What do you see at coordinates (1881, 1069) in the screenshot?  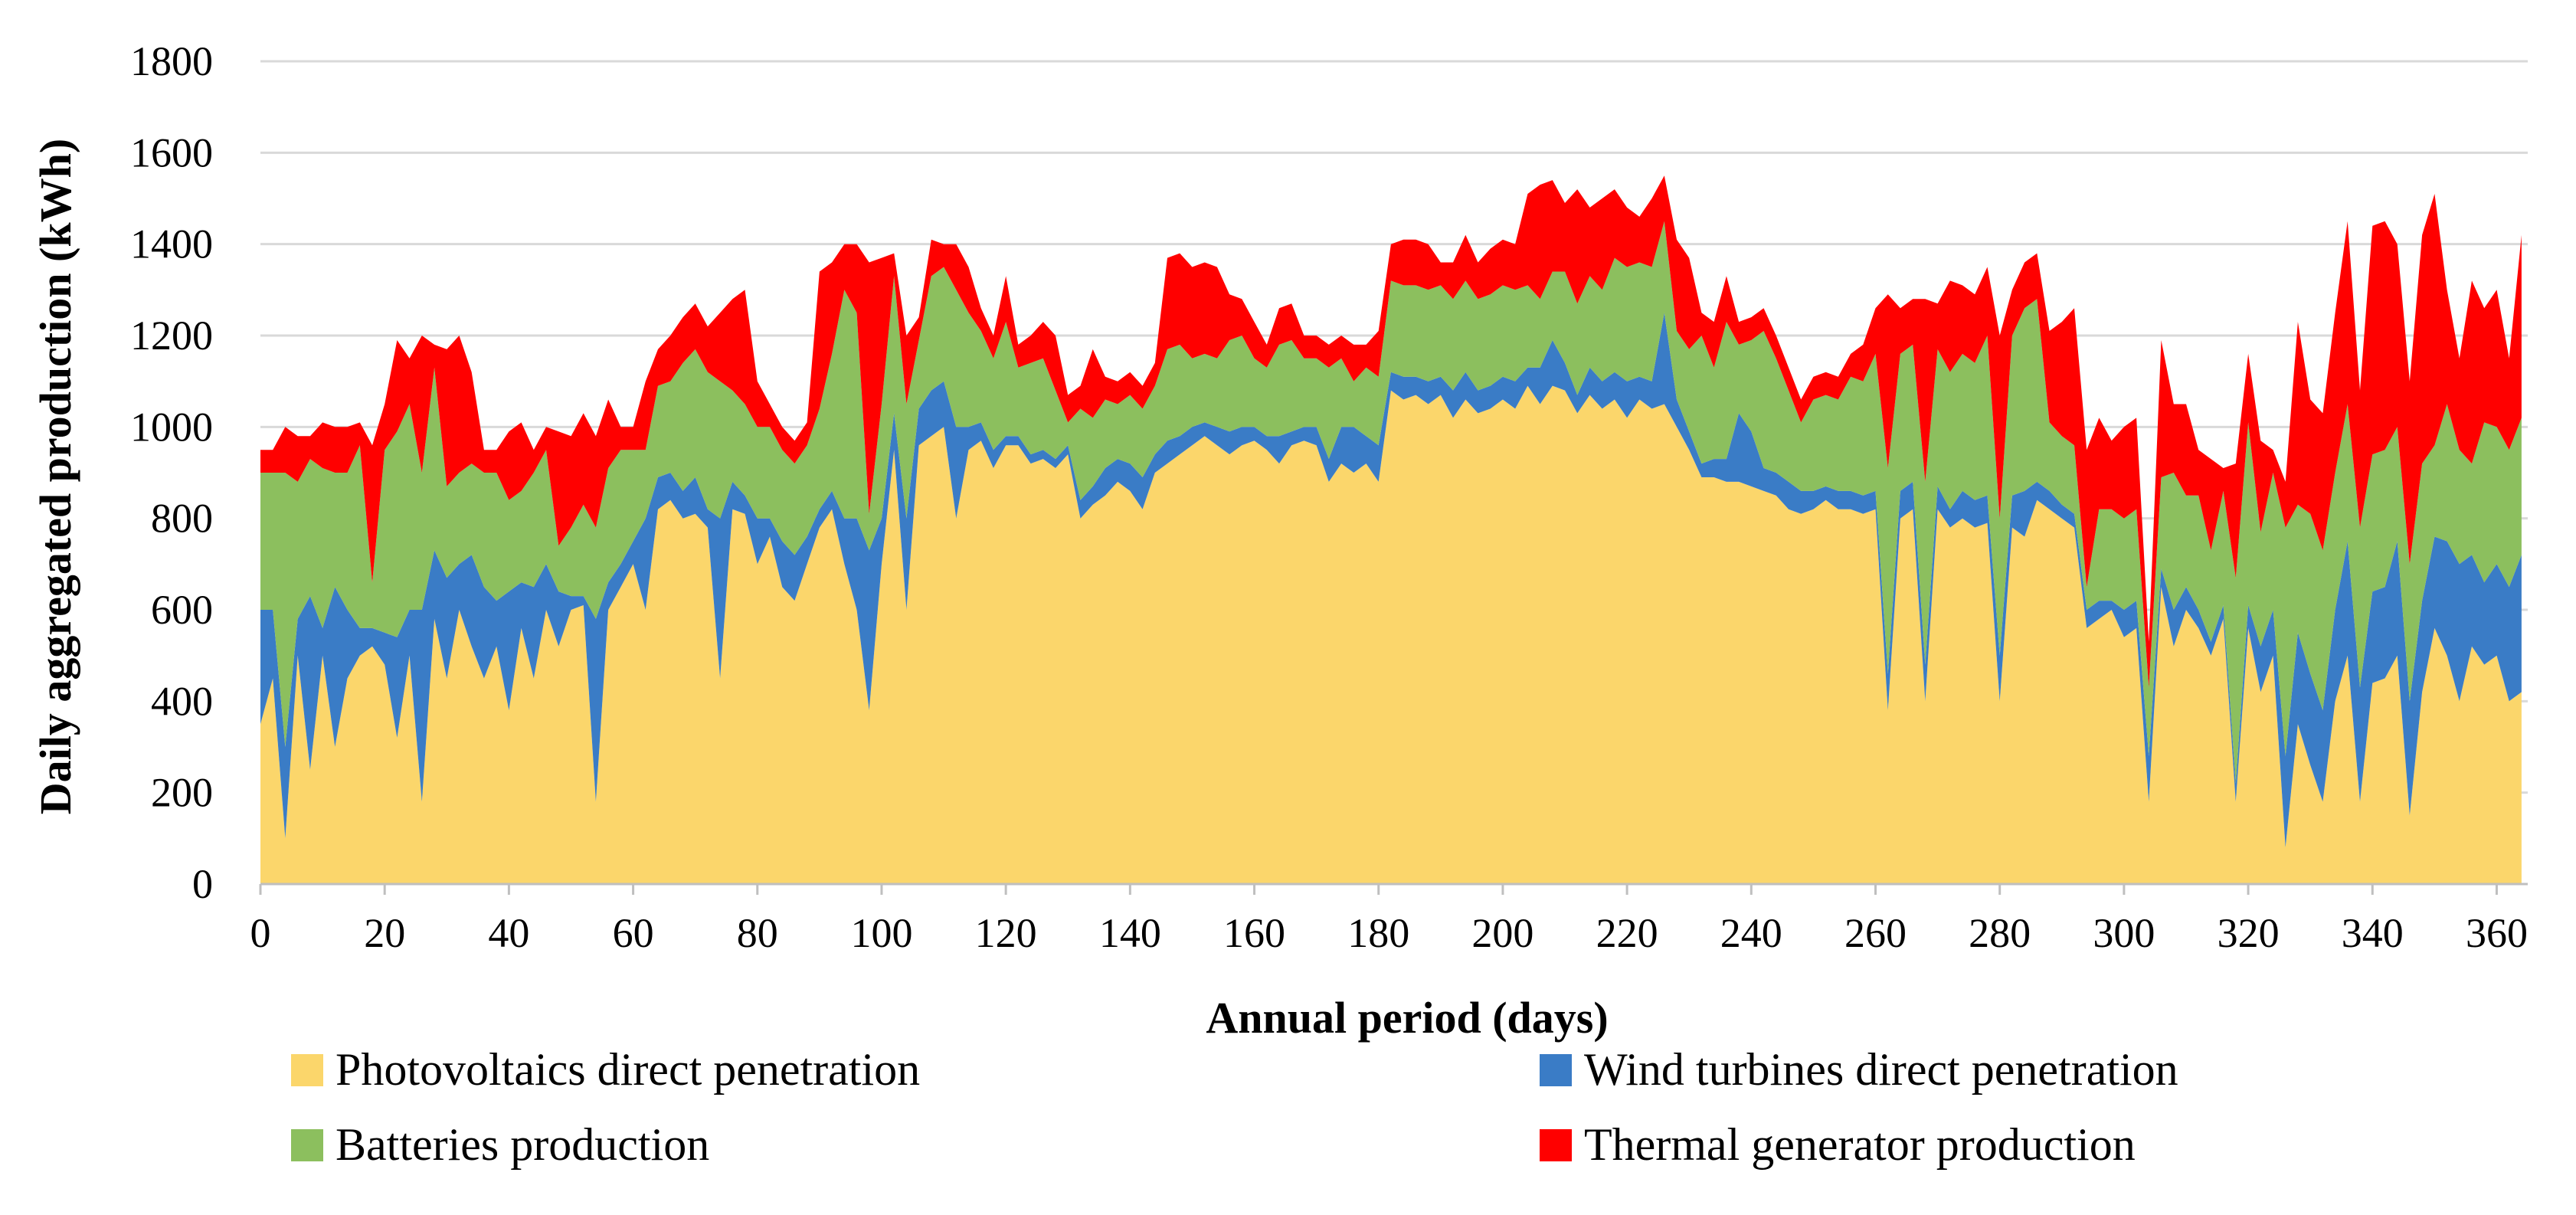 I see `legend-label: Wind turbines direct penetration` at bounding box center [1881, 1069].